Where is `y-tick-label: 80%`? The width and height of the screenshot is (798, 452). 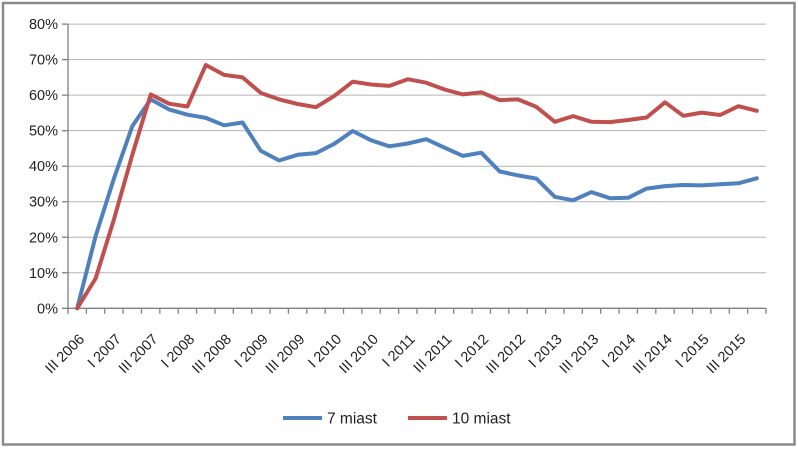 y-tick-label: 80% is located at coordinates (43, 25).